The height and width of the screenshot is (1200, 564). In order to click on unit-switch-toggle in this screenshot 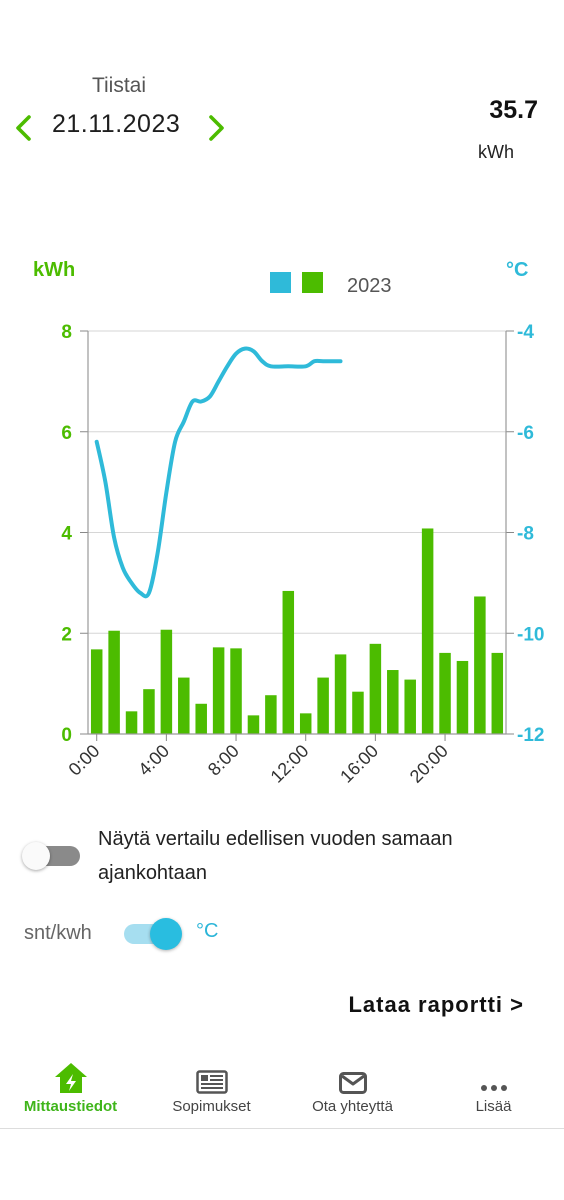, I will do `click(153, 934)`.